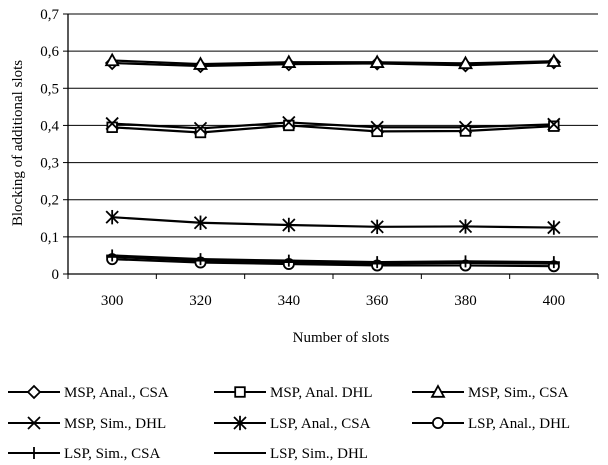 This screenshot has height=465, width=608. I want to click on legend-entry: LSP, Sim., DHL, so click(291, 454).